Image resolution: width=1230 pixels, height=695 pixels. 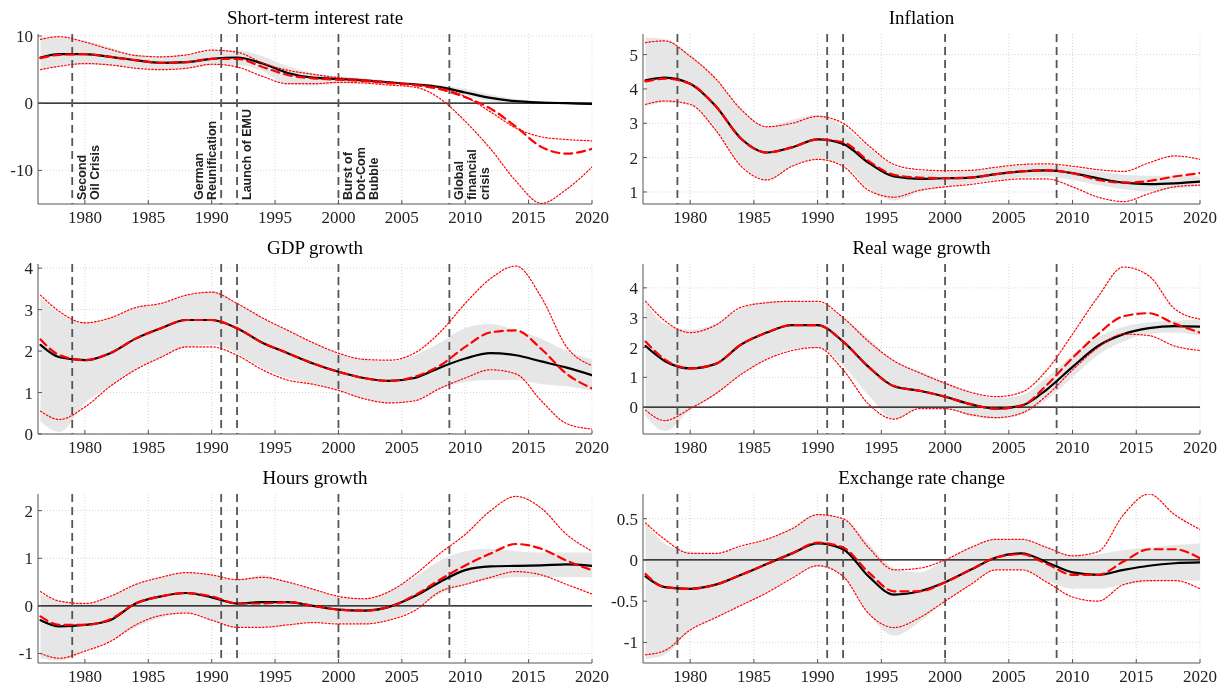 What do you see at coordinates (21, 171) in the screenshot?
I see `y-tick-label: -10` at bounding box center [21, 171].